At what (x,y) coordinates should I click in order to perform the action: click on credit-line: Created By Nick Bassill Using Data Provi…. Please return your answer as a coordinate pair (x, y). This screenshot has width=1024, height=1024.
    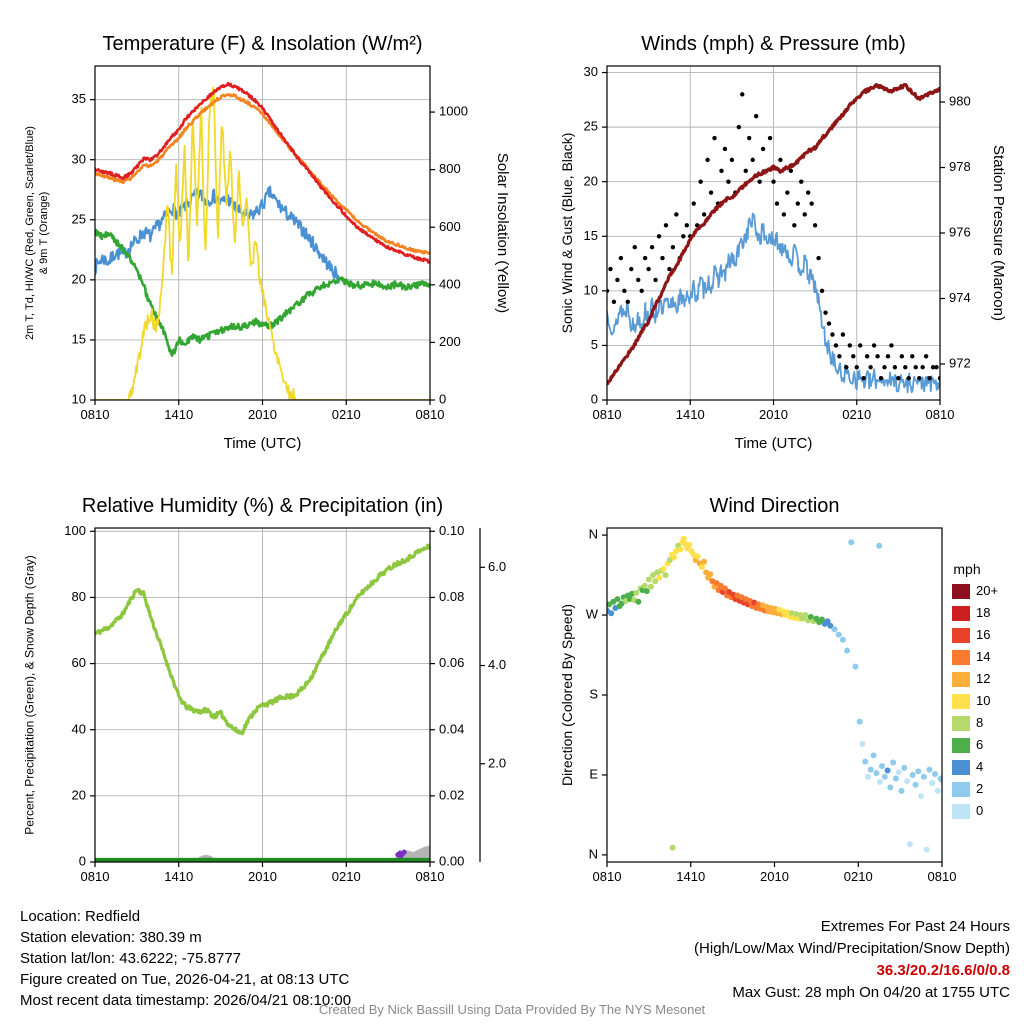
    Looking at the image, I should click on (512, 1009).